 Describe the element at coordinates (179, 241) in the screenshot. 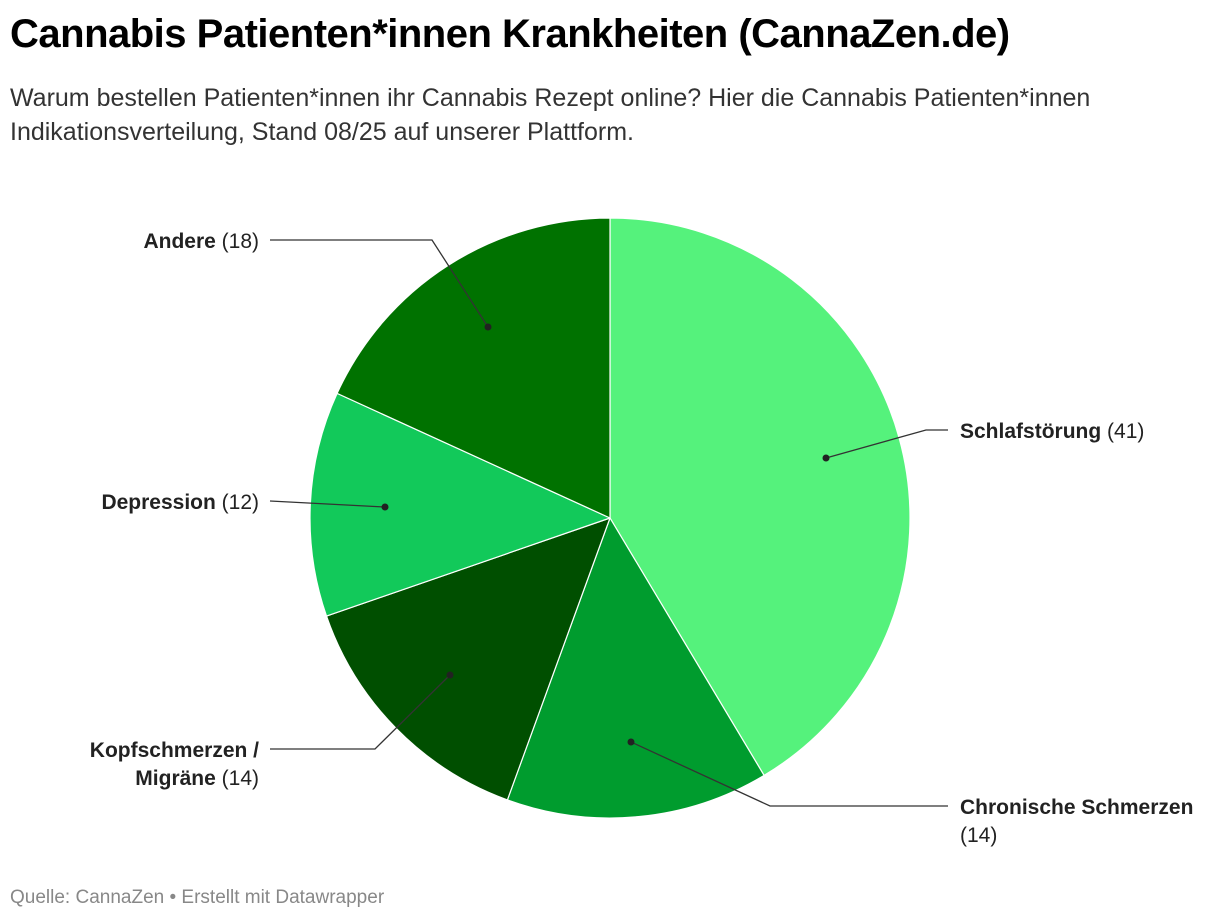

I see `slice-label-category: Andere` at that location.